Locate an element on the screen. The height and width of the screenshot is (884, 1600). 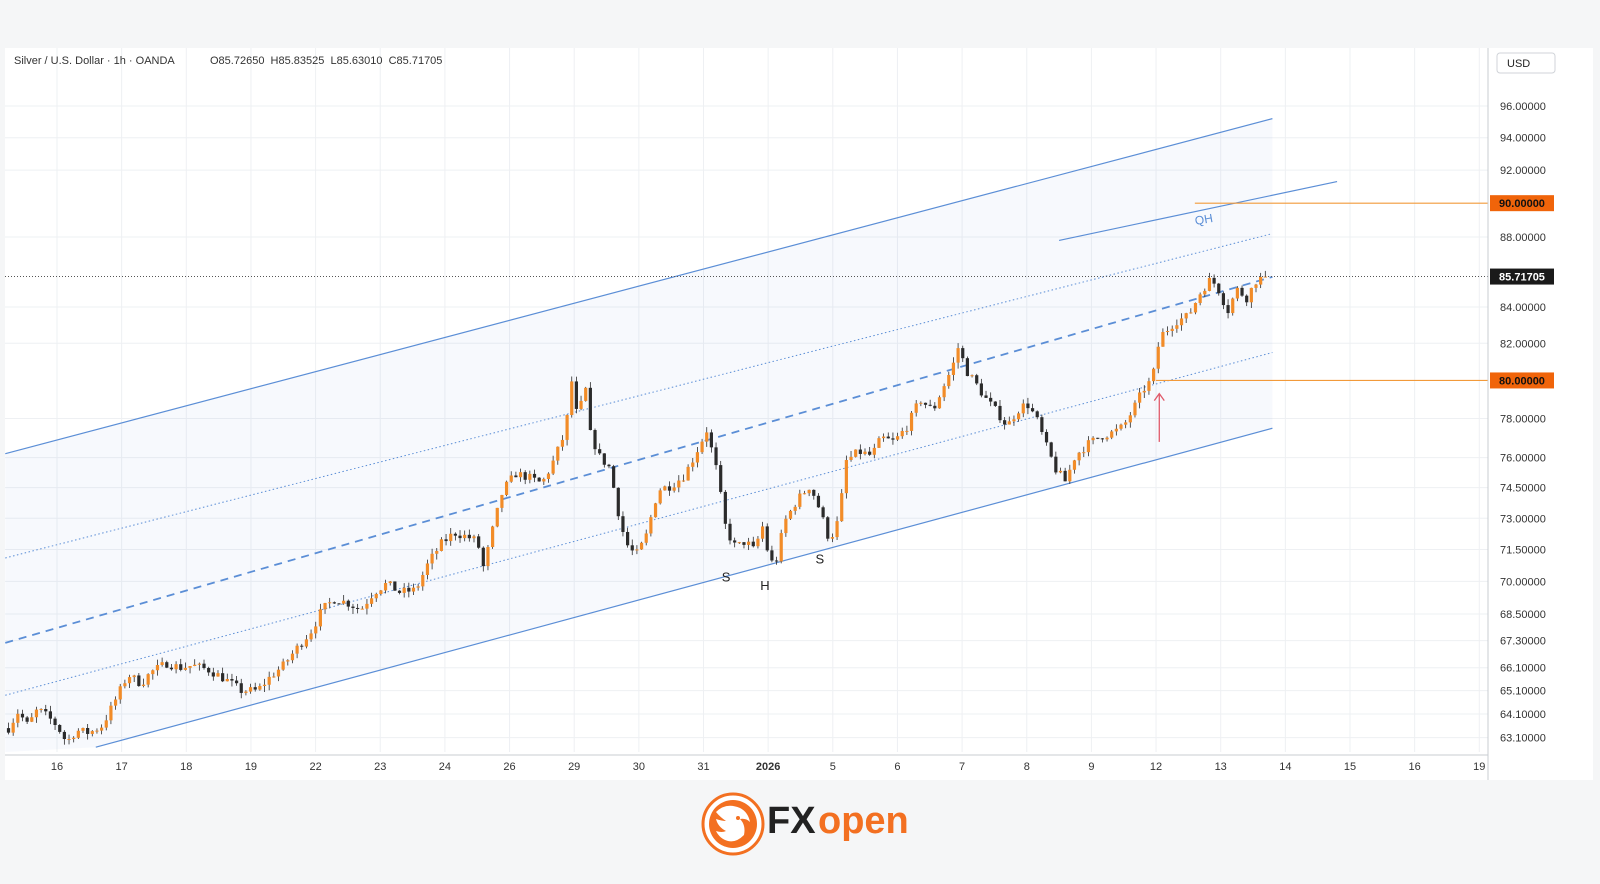
x-tick-label: 31 is located at coordinates (703, 767).